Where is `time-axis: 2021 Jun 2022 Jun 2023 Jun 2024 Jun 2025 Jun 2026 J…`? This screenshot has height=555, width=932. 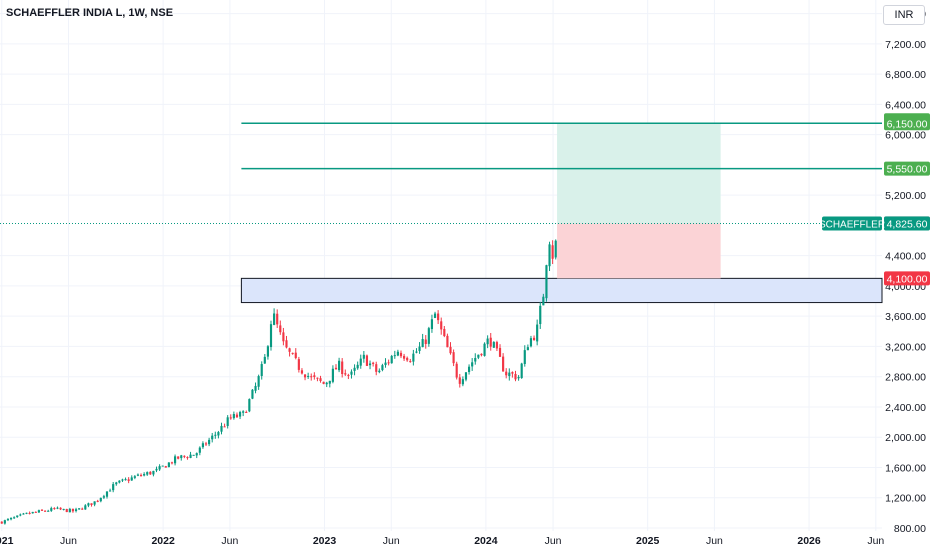
time-axis: 2021 Jun 2022 Jun 2023 Jun 2024 Jun 2025 Jun 2026 J… is located at coordinates (442, 541).